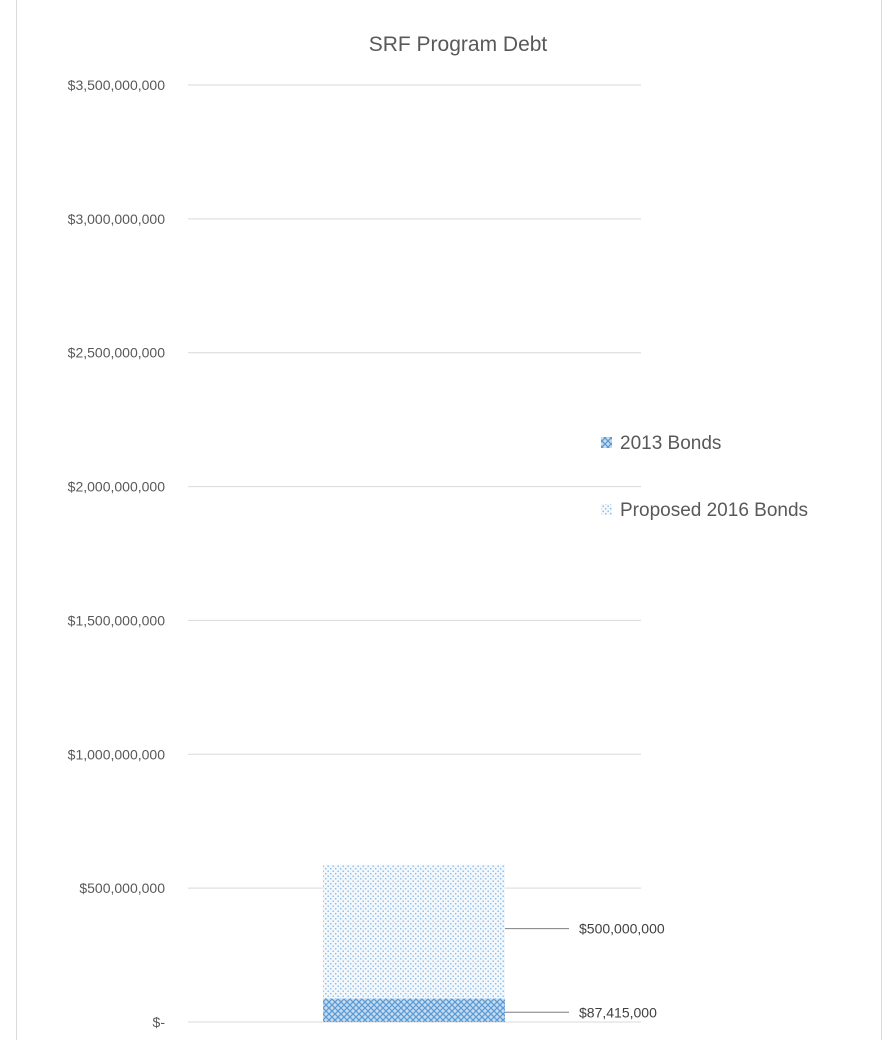 The width and height of the screenshot is (892, 1040). I want to click on legend-label: Proposed 2016 Bonds, so click(714, 510).